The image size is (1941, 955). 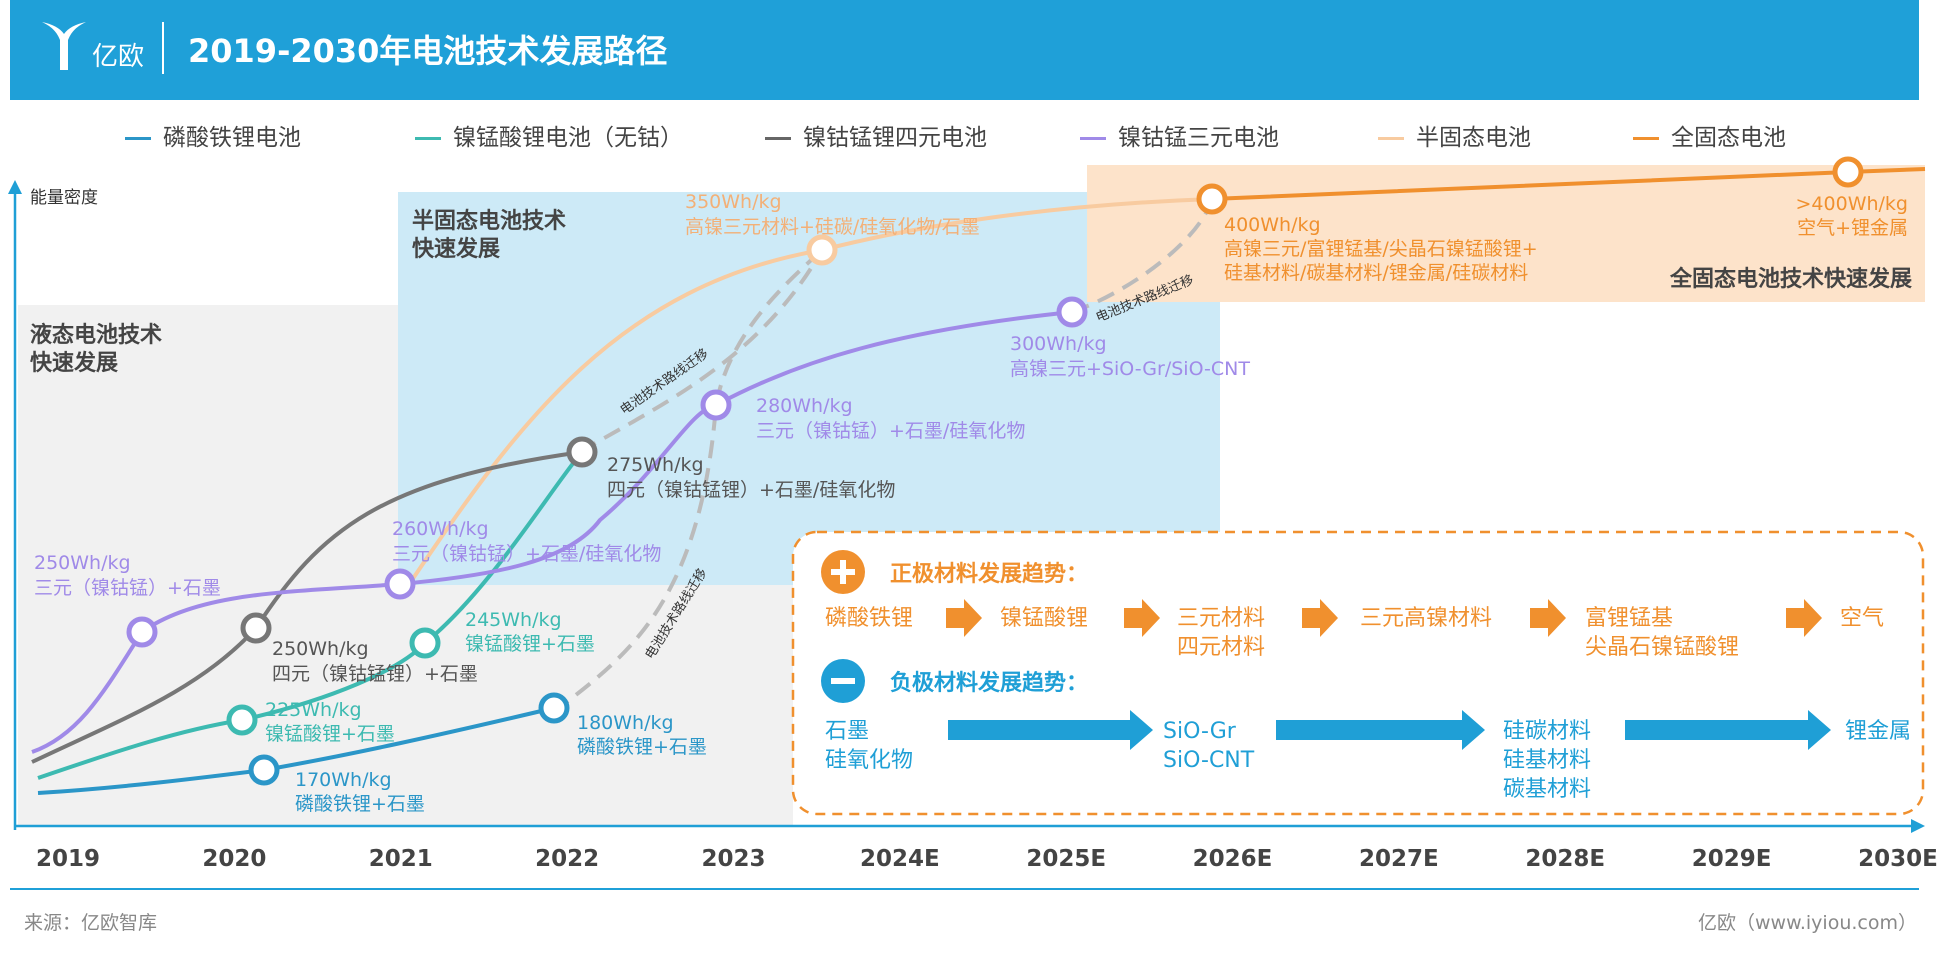 I want to click on data-label-detail: 高镍三元/富锂锰基/尖晶石镍锰酸锂+, so click(x=1381, y=249).